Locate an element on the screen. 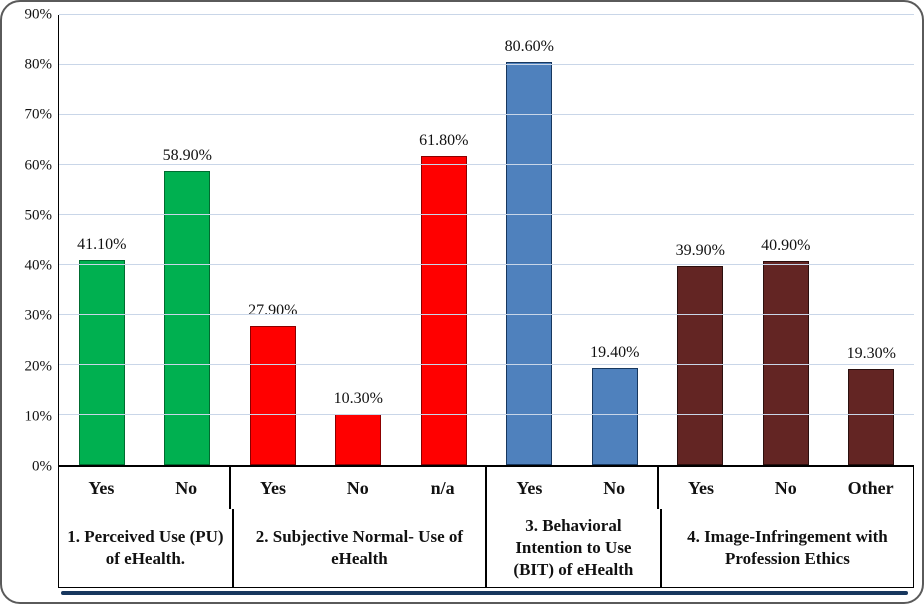 Image resolution: width=924 pixels, height=604 pixels. bar-group: 80.60% 19.40% is located at coordinates (572, 240).